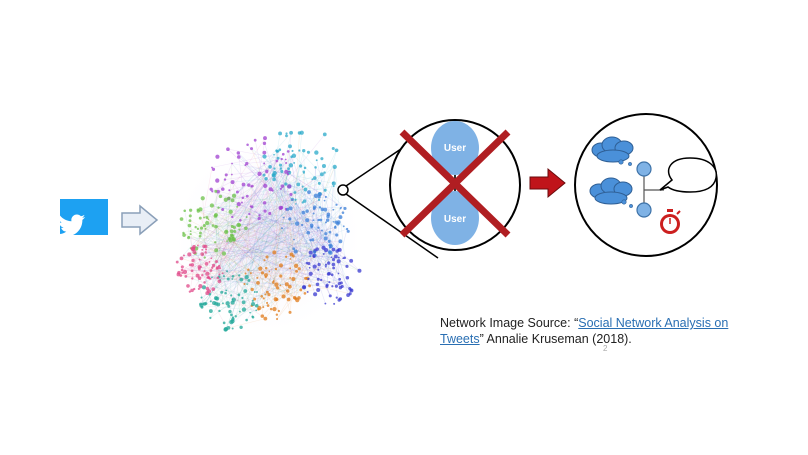  I want to click on user-node-top-label: User, so click(455, 148).